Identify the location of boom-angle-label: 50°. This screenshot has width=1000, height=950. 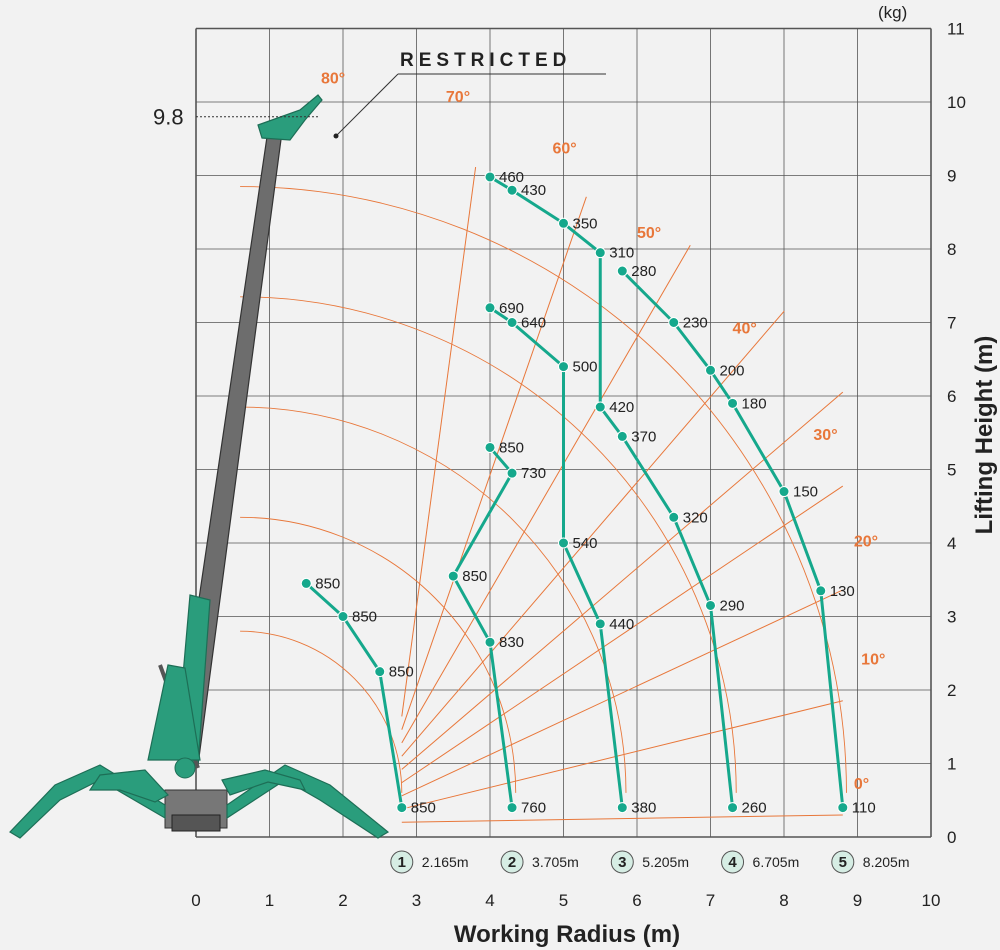
(649, 233).